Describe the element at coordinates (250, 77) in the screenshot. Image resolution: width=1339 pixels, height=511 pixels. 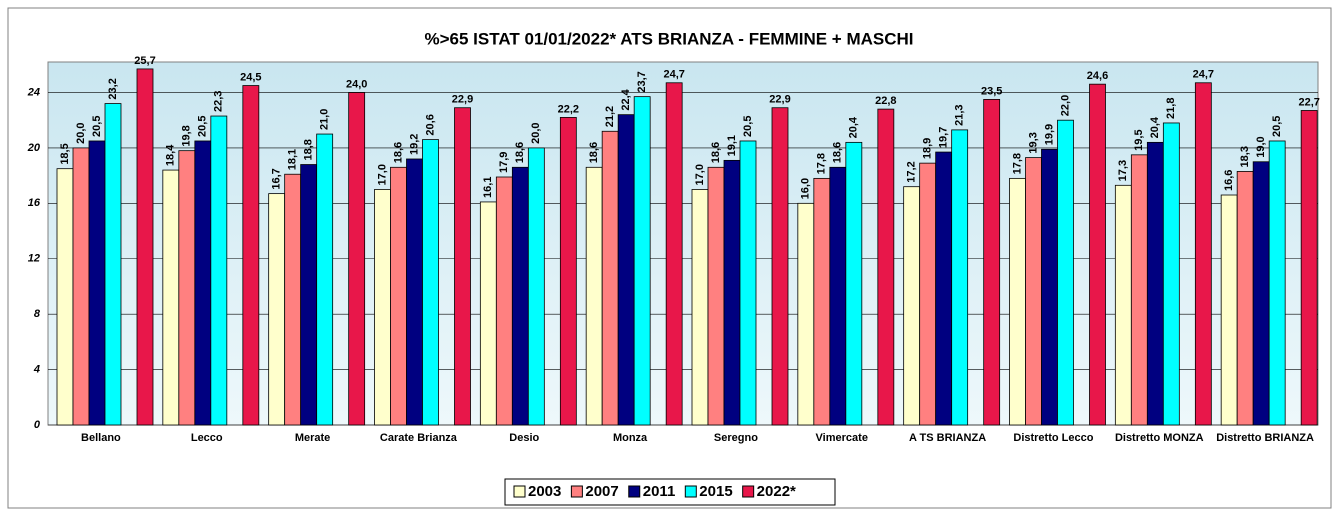
I see `value-label: 24,5` at that location.